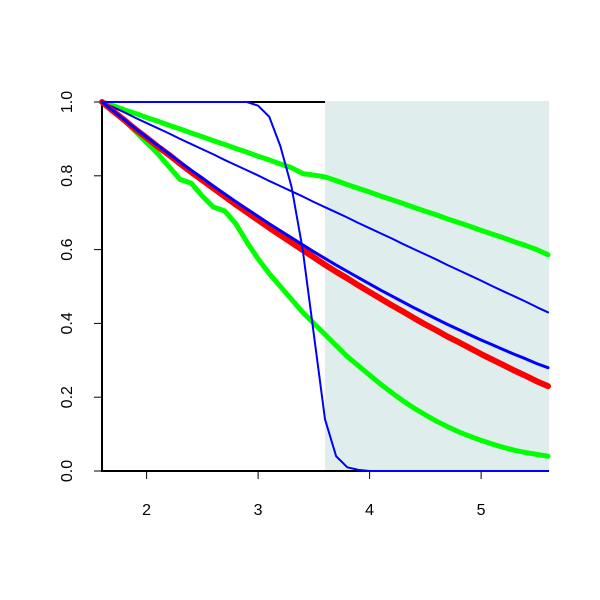 The height and width of the screenshot is (600, 600). What do you see at coordinates (369, 510) in the screenshot?
I see `x-tick-label: 4` at bounding box center [369, 510].